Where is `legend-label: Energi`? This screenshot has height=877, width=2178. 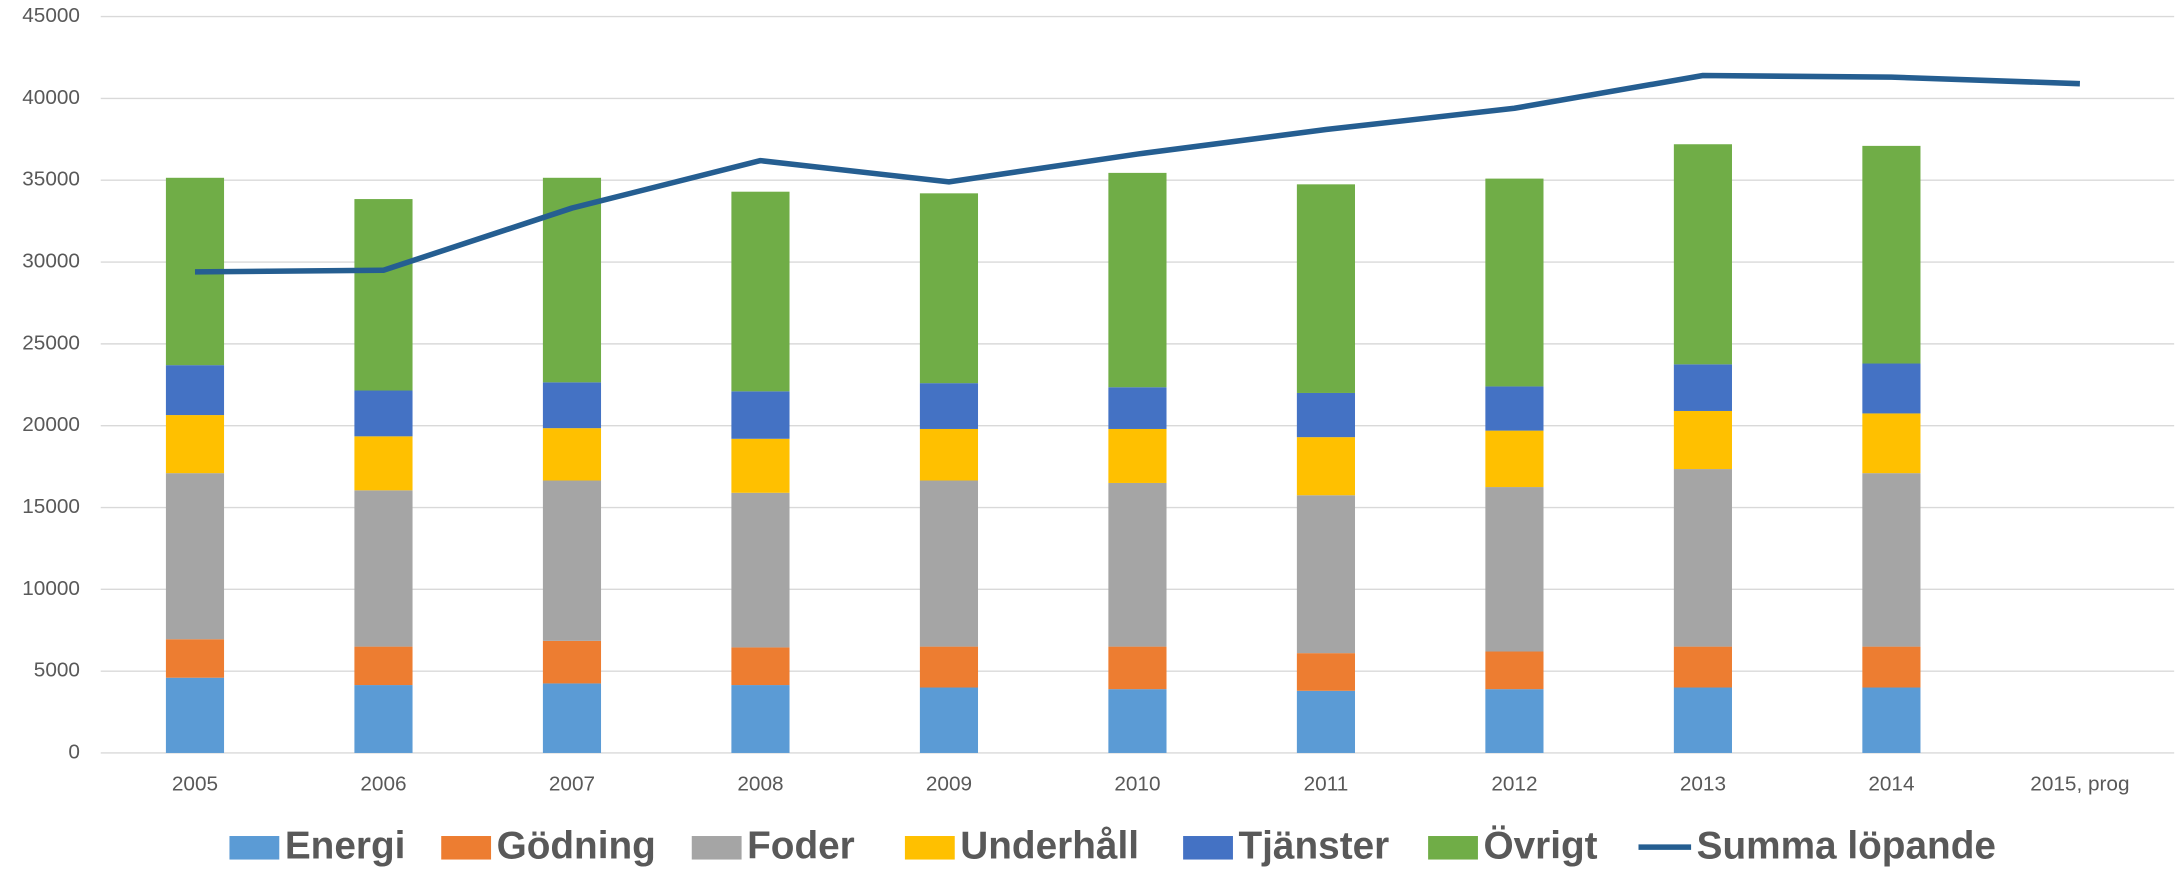 legend-label: Energi is located at coordinates (345, 846).